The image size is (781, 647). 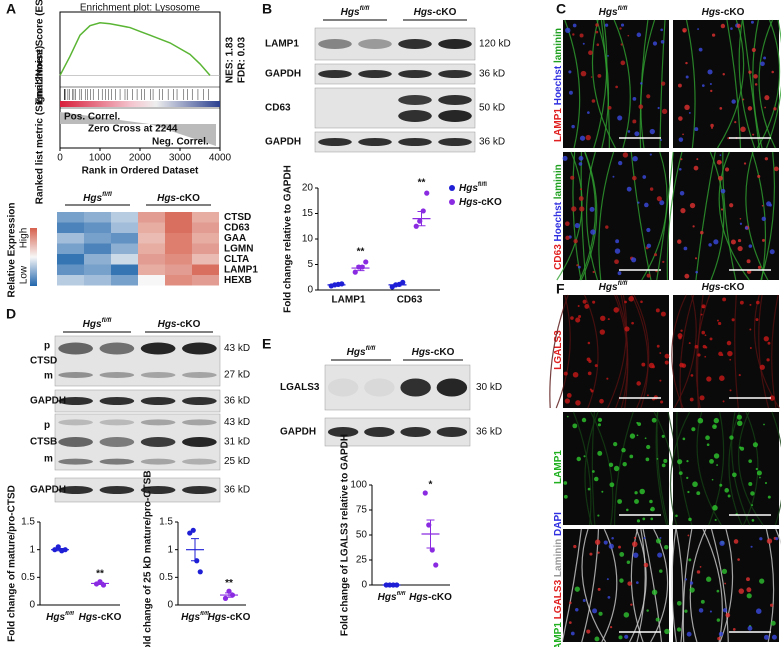 I want to click on stain-name: laminin, so click(x=558, y=181).